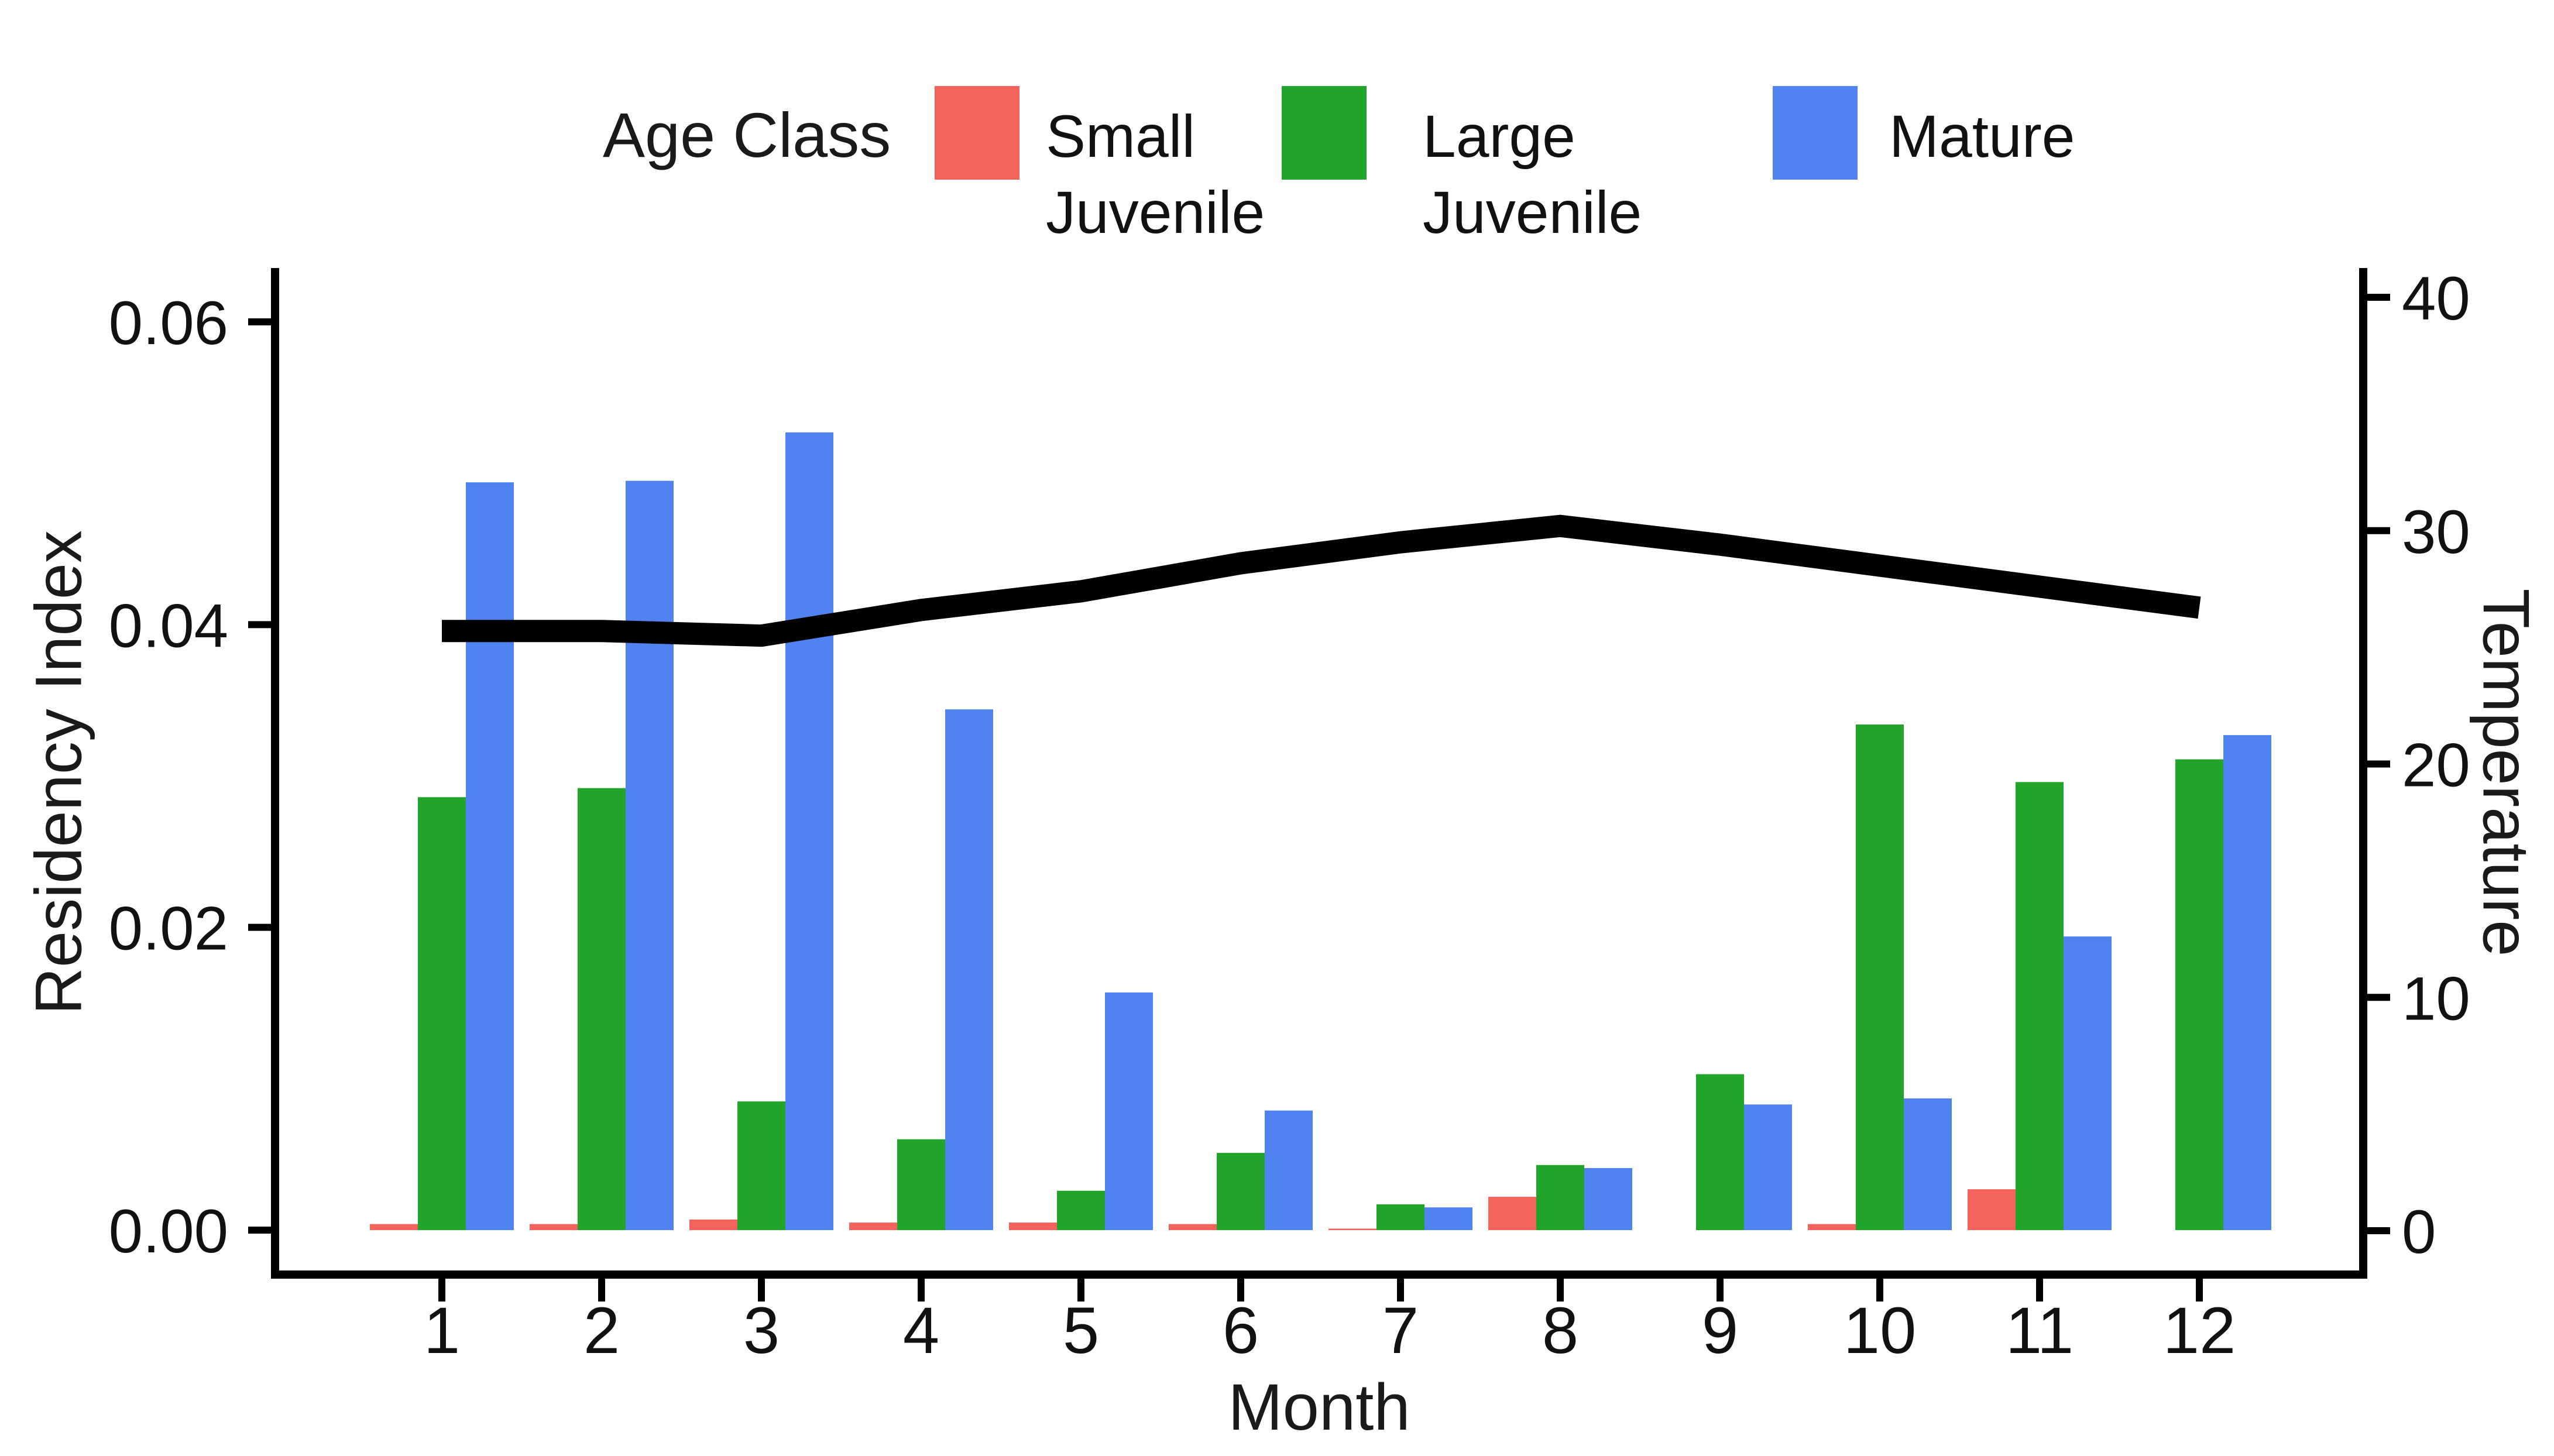 Image resolution: width=2554 pixels, height=1456 pixels. Describe the element at coordinates (1325, 133) in the screenshot. I see `legend-swatch-large-juvenile` at that location.